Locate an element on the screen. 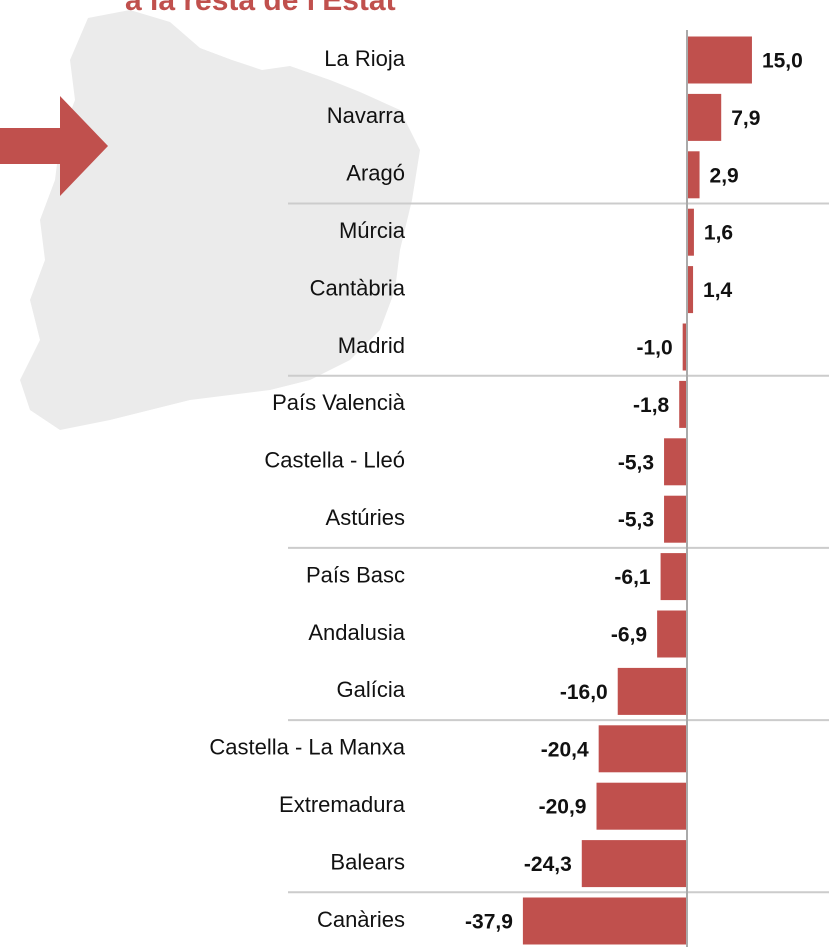  category-label: País Basc is located at coordinates (355, 574).